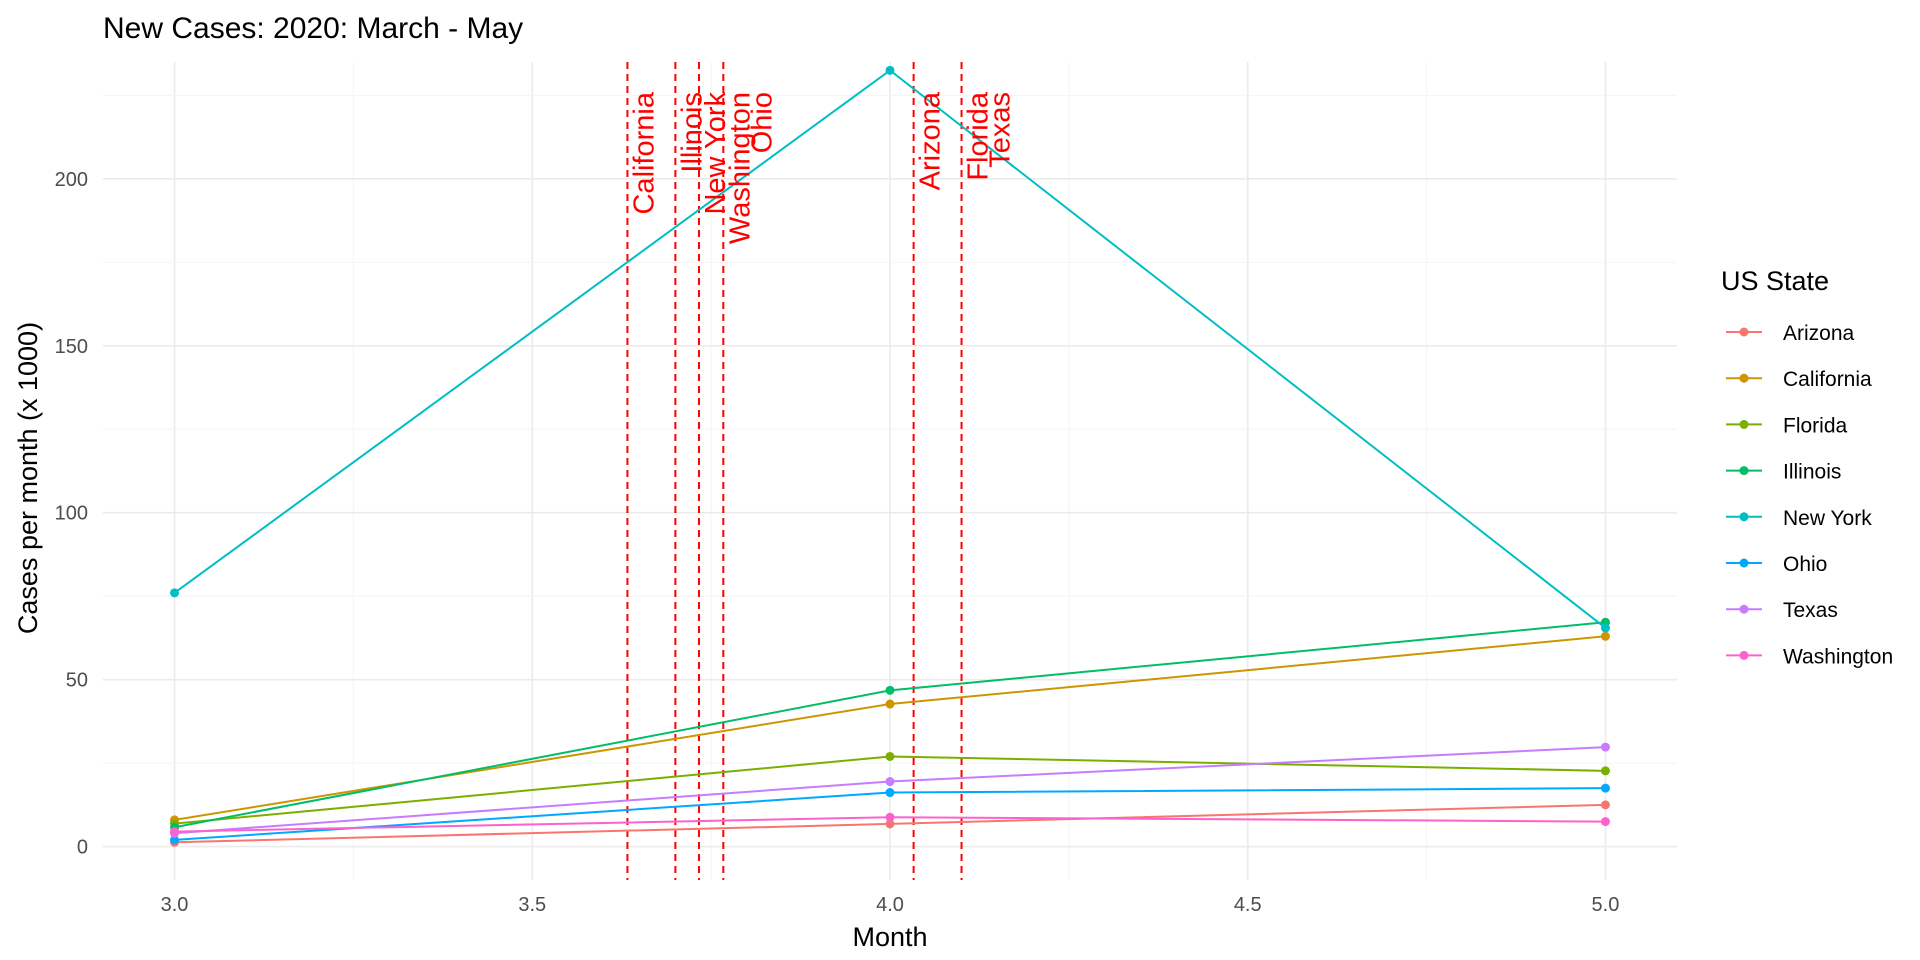  I want to click on legend-item: Ohio, so click(1776, 564).